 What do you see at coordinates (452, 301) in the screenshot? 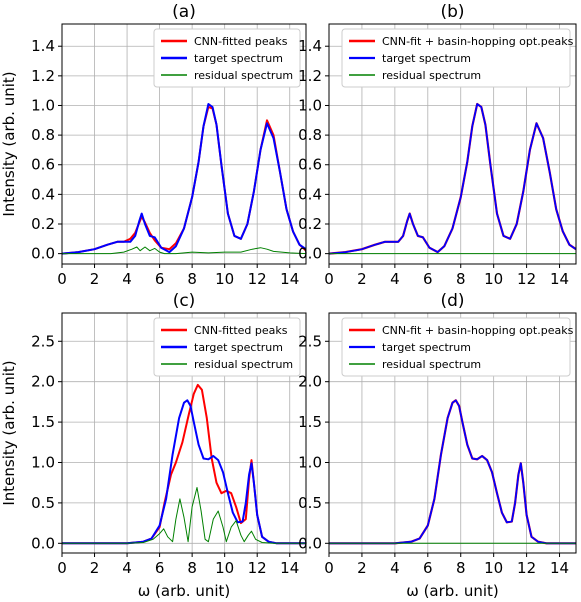
I see `panel-title: (d)` at bounding box center [452, 301].